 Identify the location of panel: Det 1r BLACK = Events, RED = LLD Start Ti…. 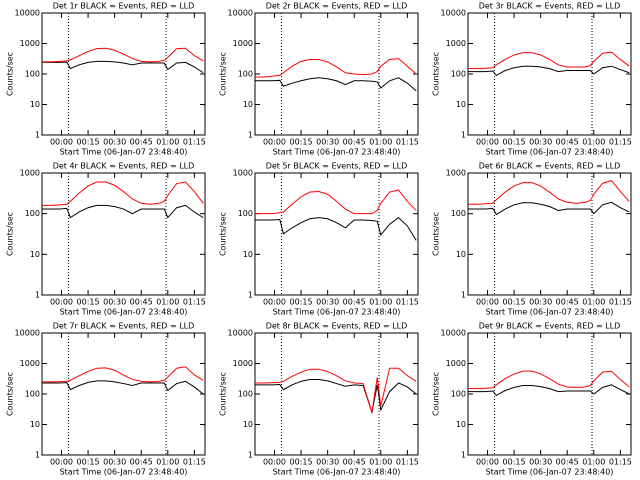
(106, 79).